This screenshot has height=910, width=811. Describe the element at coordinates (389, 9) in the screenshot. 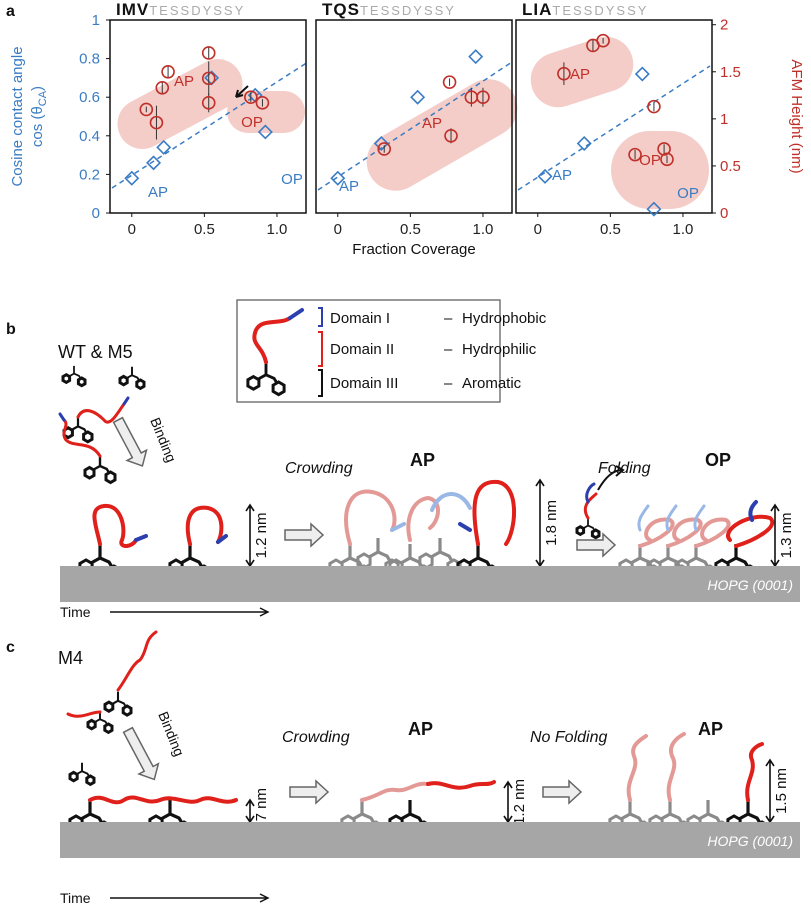

I see `chart-title: TQSTESSDYSSY` at that location.